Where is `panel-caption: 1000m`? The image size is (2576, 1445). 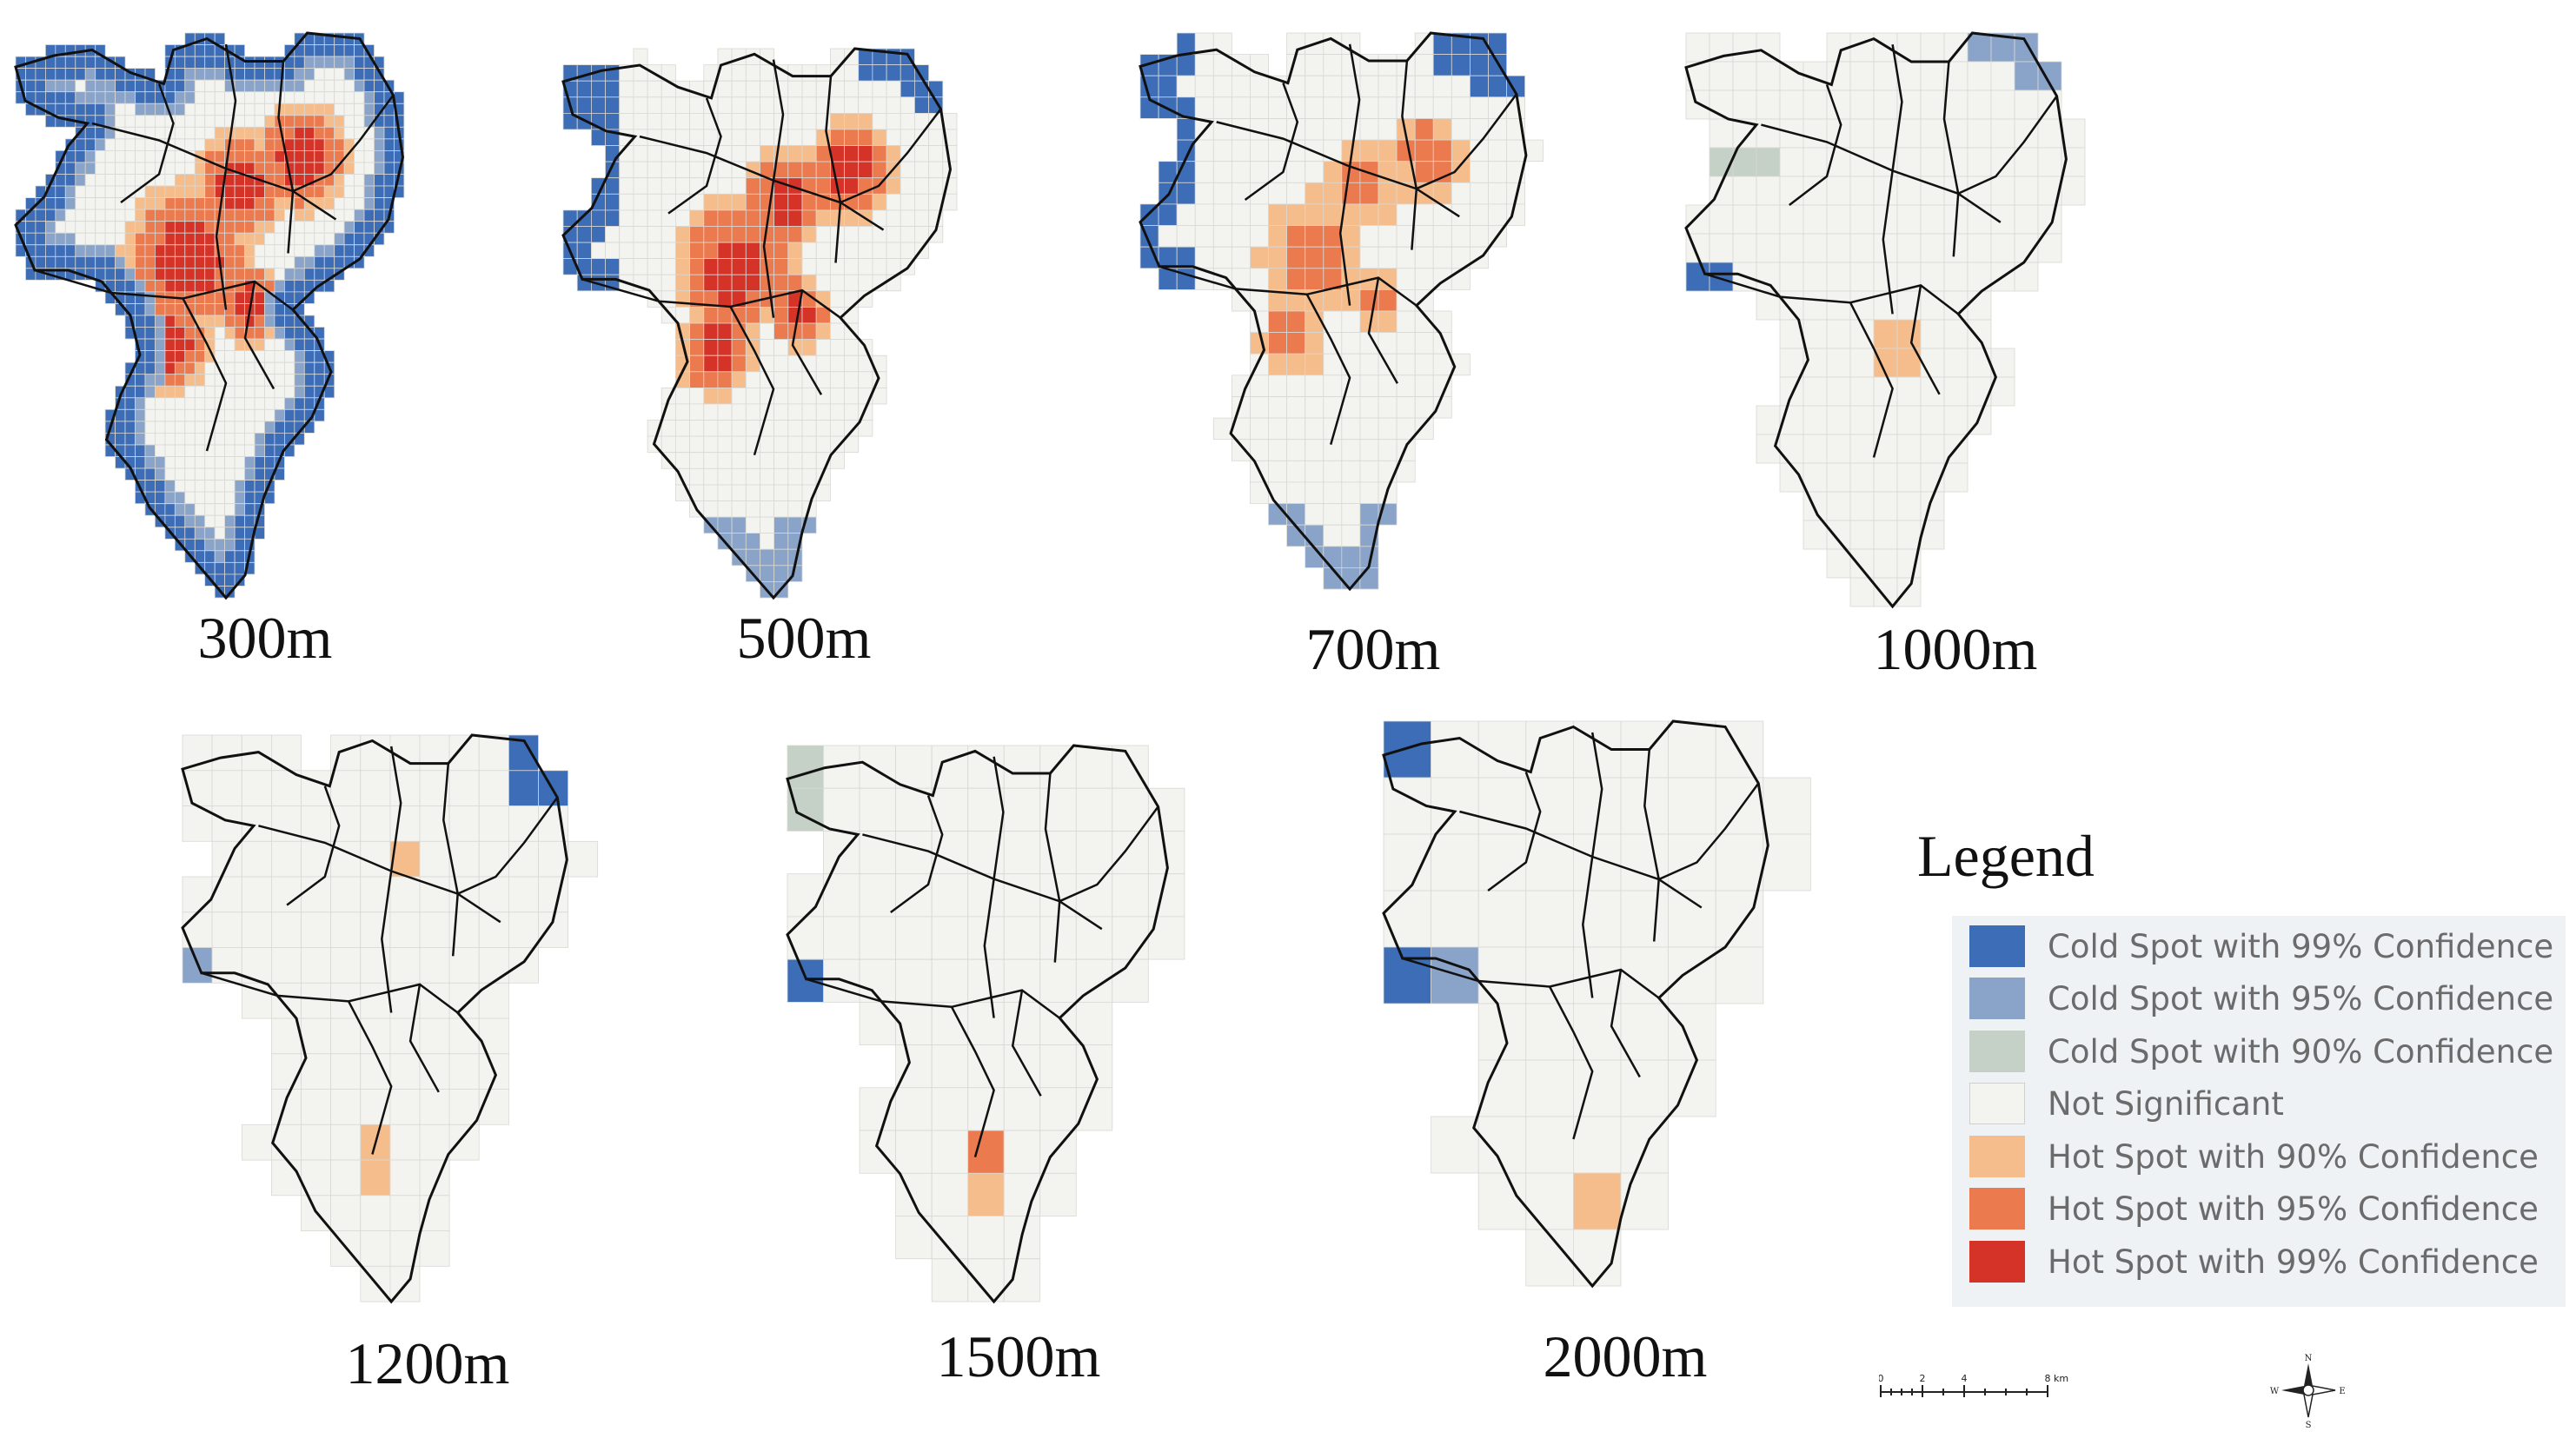
panel-caption: 1000m is located at coordinates (1955, 649).